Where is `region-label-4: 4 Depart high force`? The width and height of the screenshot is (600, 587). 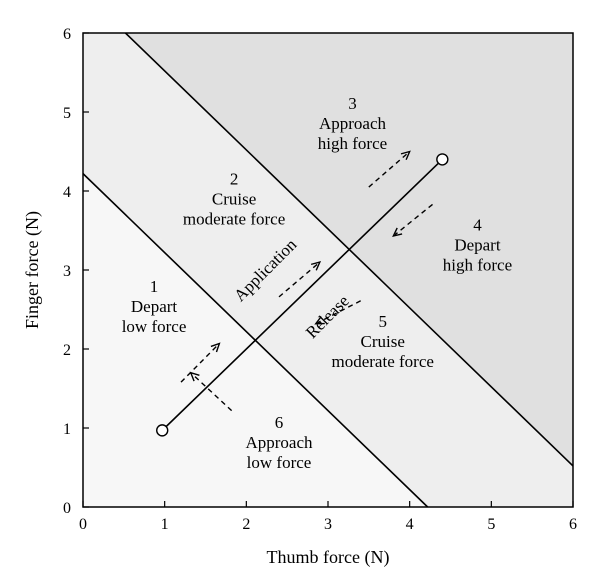
region-label-4: 4 Depart high force is located at coordinates (477, 245).